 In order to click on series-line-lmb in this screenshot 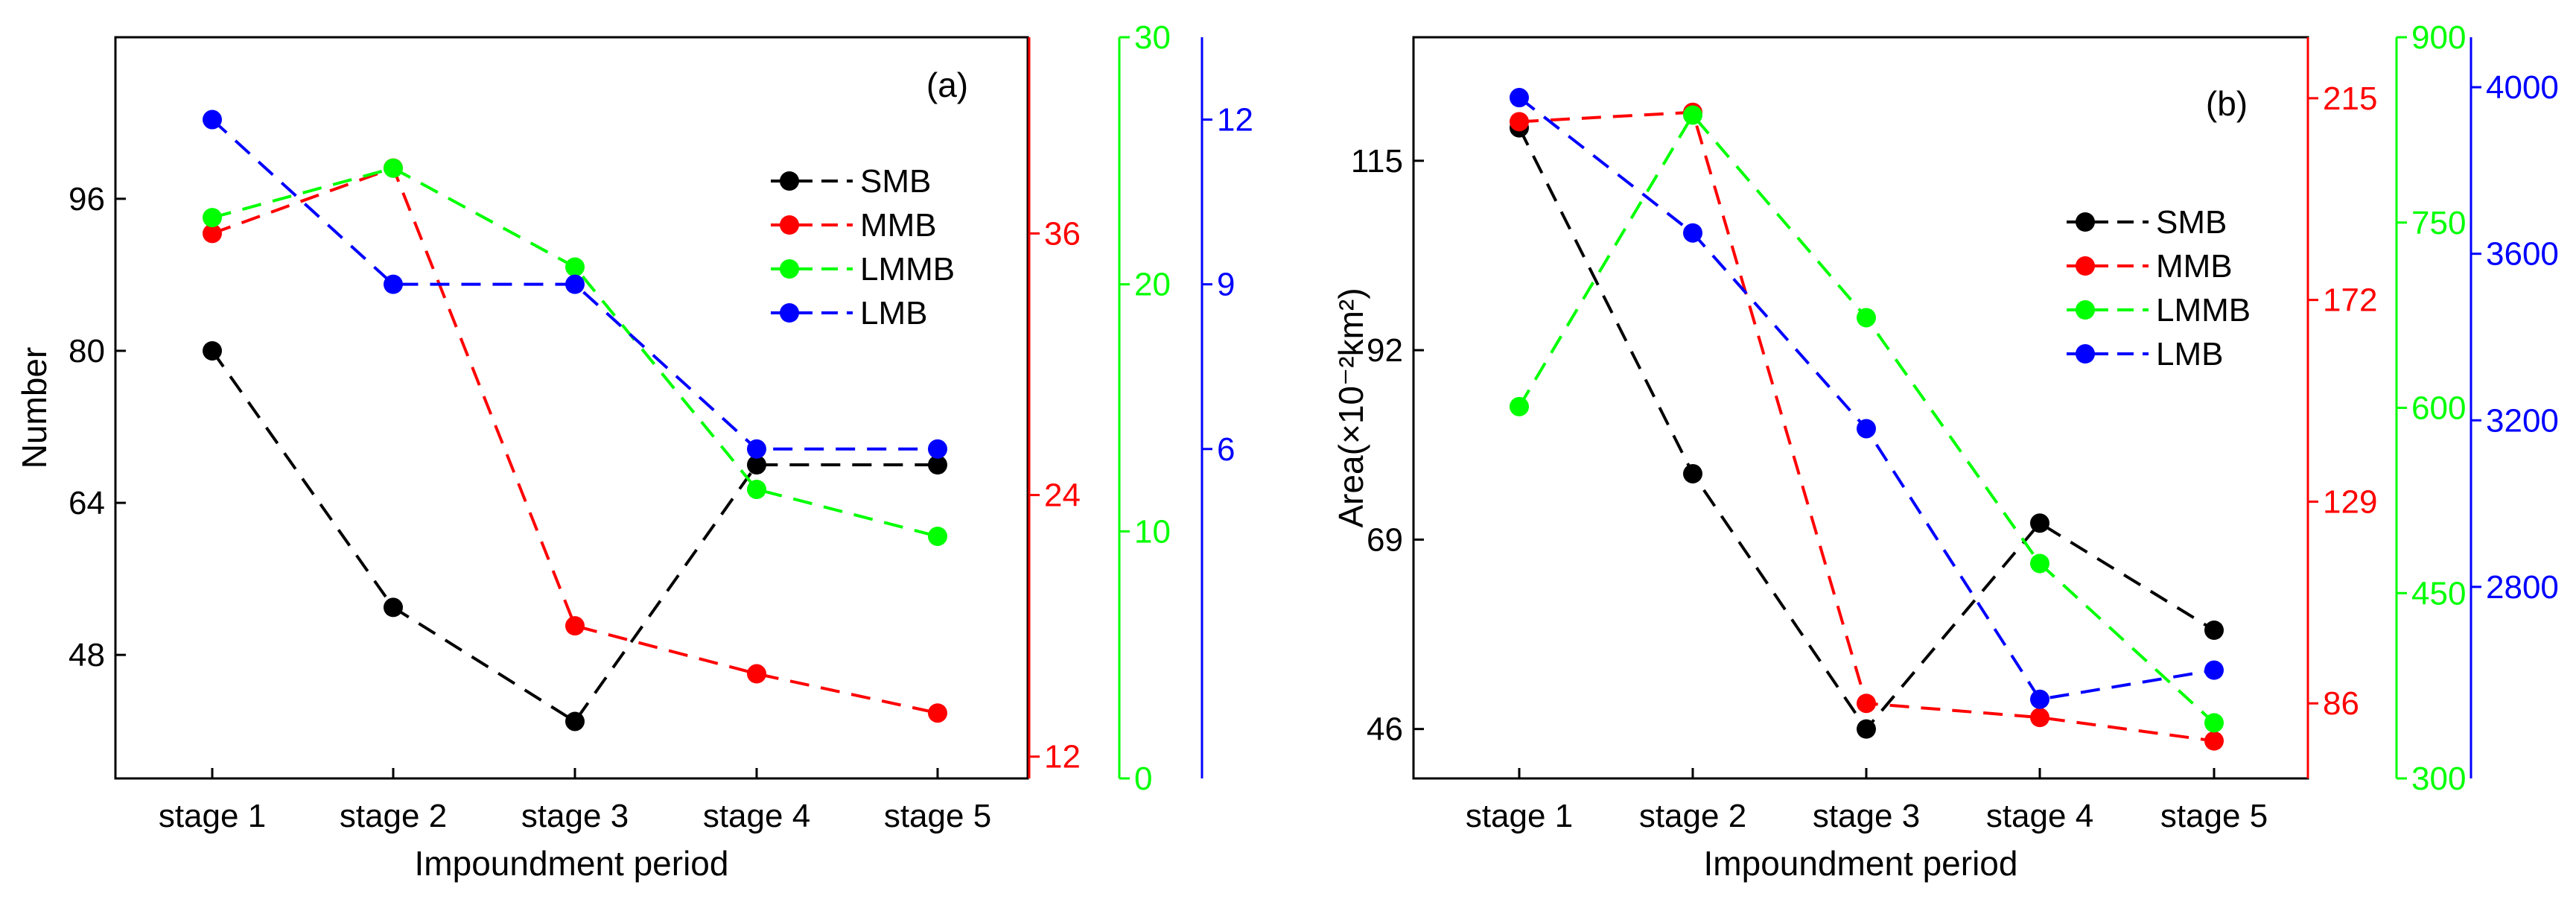, I will do `click(574, 284)`.